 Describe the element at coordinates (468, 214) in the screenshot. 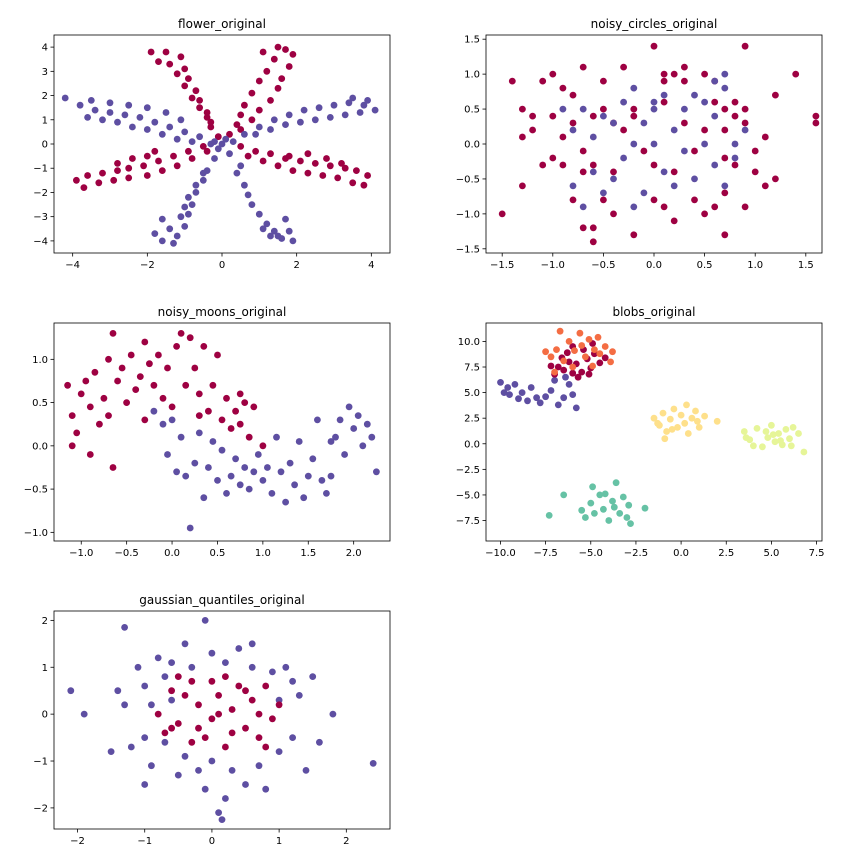

I see `y-tick-label: −1.0` at that location.